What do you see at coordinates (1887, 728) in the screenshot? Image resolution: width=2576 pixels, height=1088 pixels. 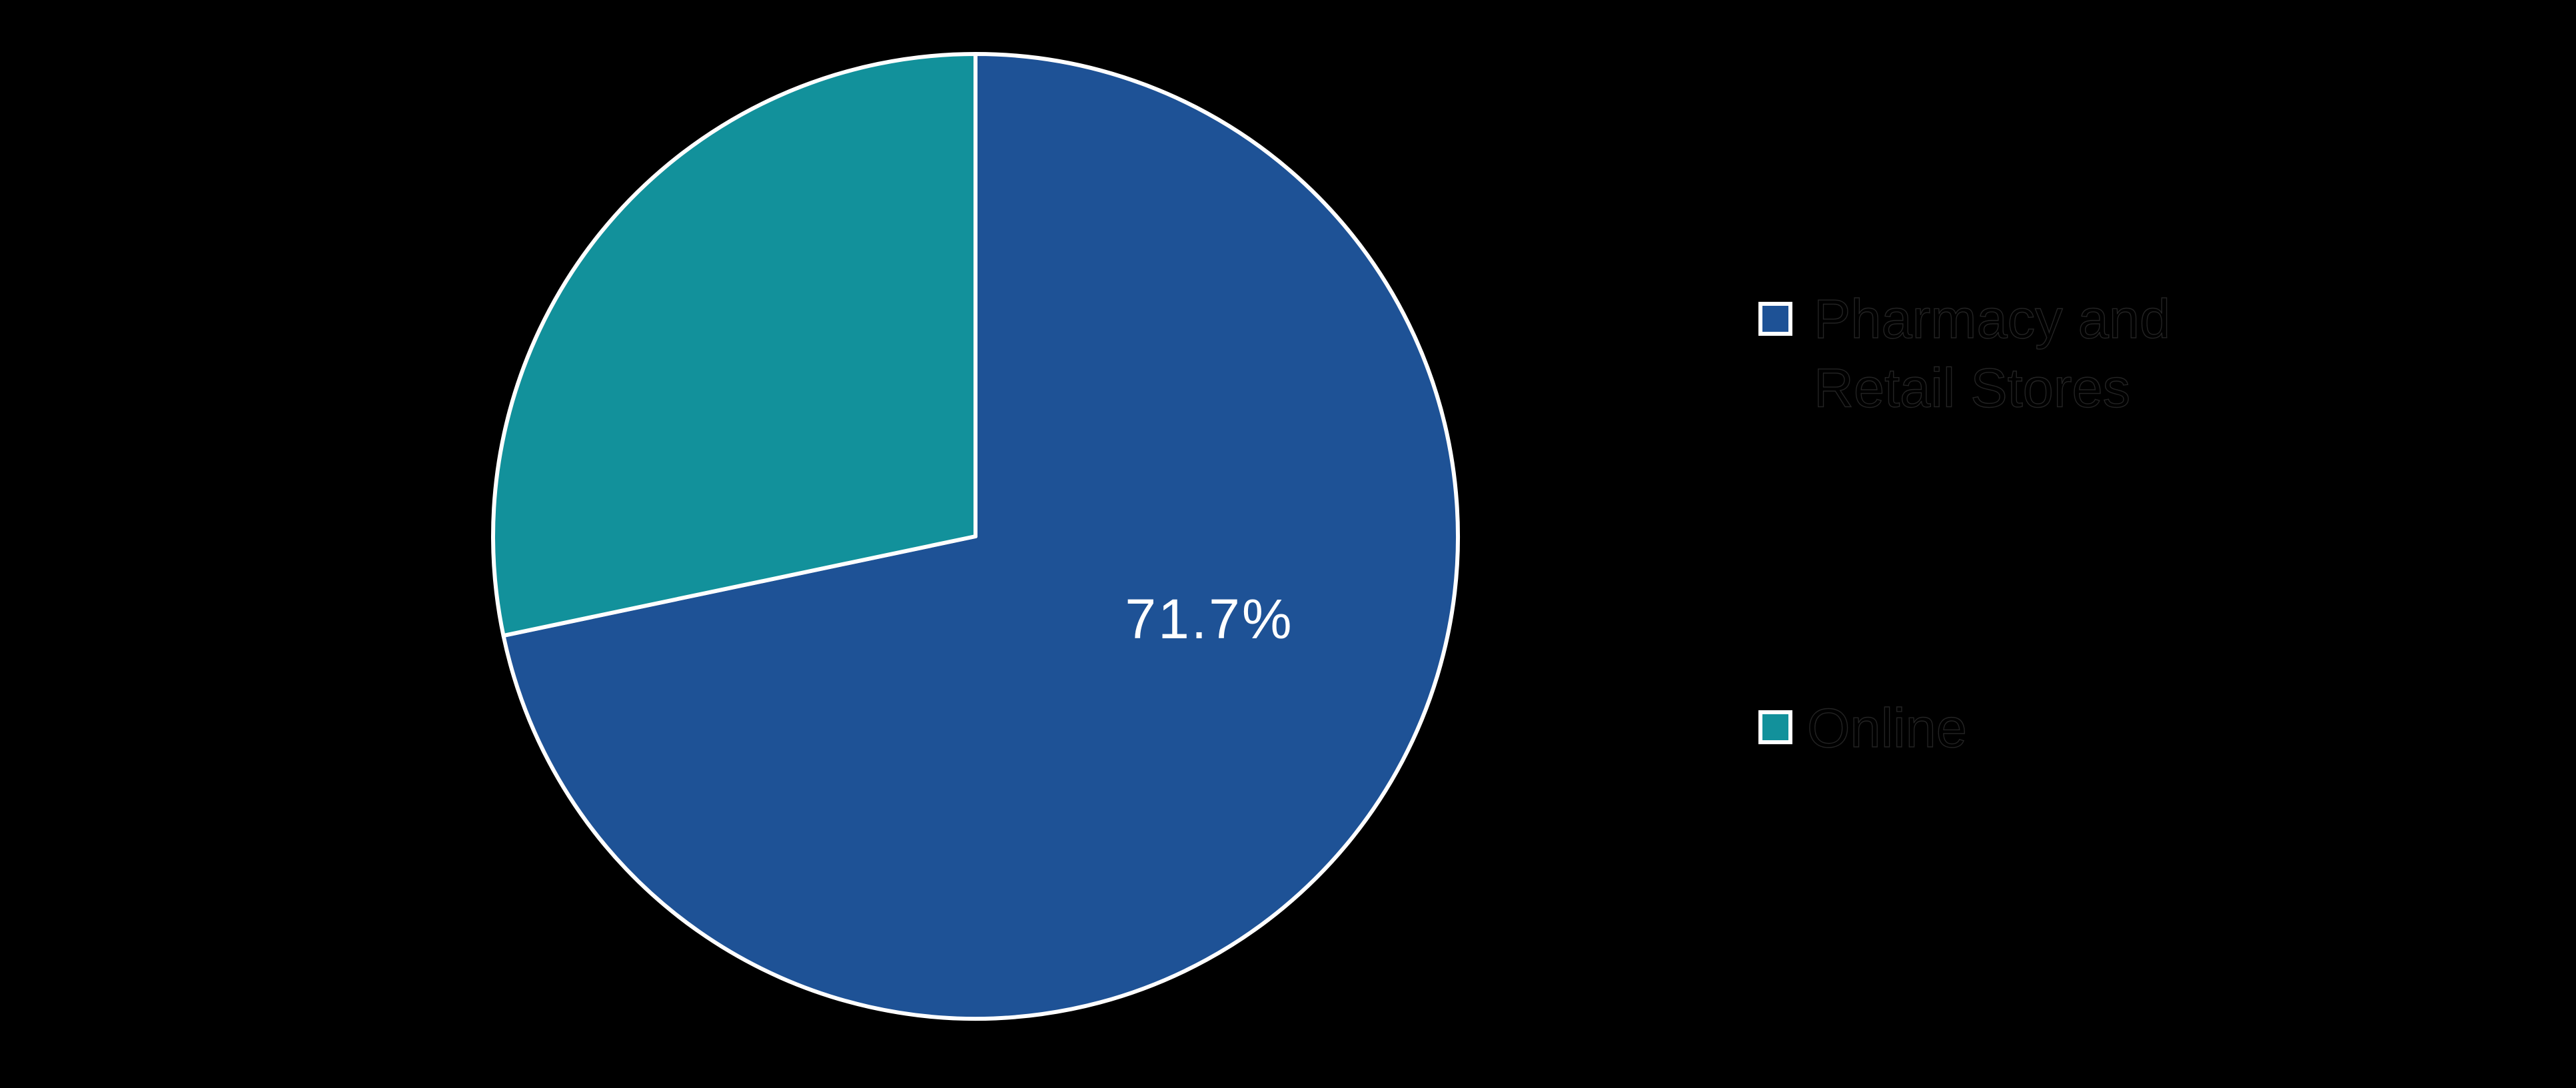 I see `svg-text: Online` at bounding box center [1887, 728].